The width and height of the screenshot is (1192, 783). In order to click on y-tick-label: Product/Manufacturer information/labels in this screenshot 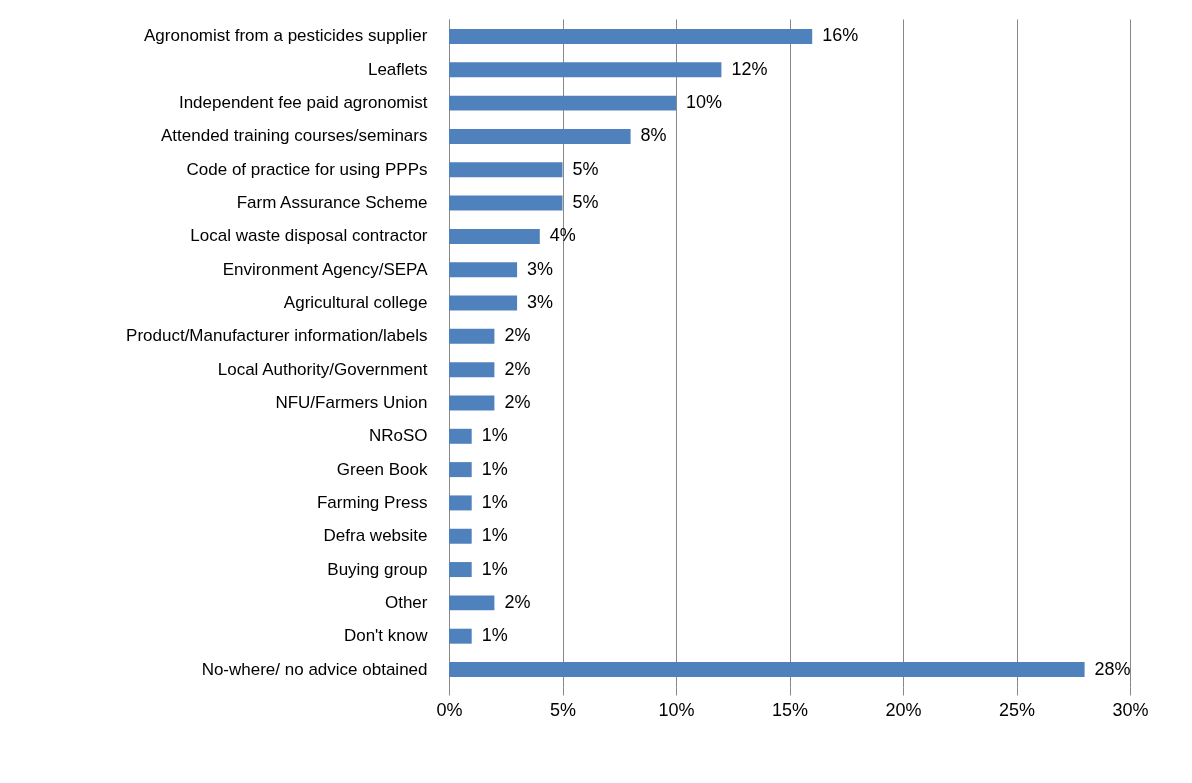, I will do `click(277, 336)`.